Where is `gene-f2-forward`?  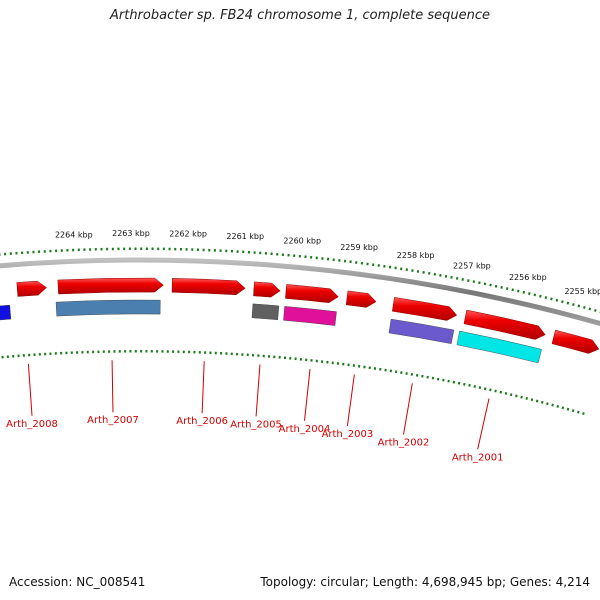 gene-f2-forward is located at coordinates (31, 288).